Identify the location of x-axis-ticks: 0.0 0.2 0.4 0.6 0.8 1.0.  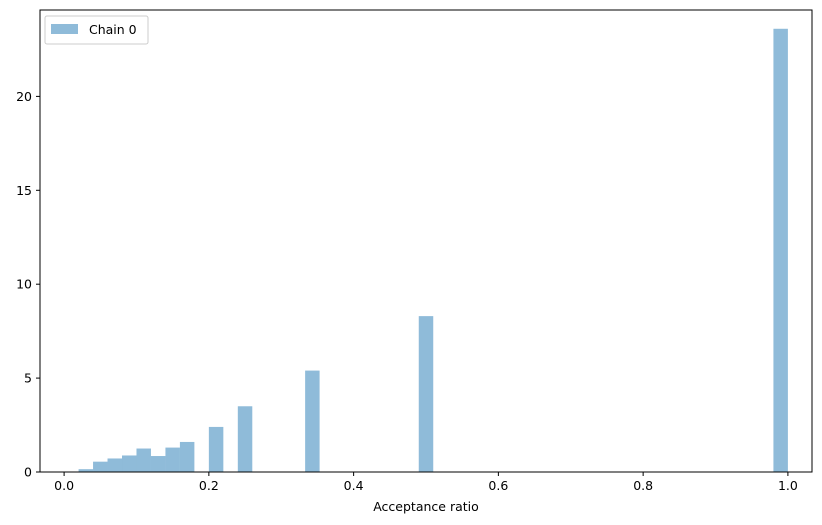
(426, 482).